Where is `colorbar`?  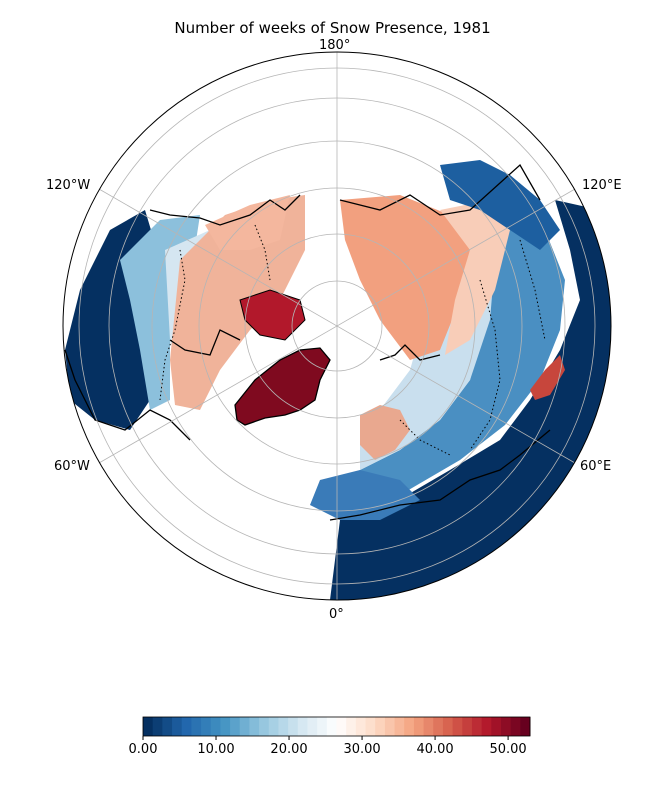
colorbar is located at coordinates (336, 728).